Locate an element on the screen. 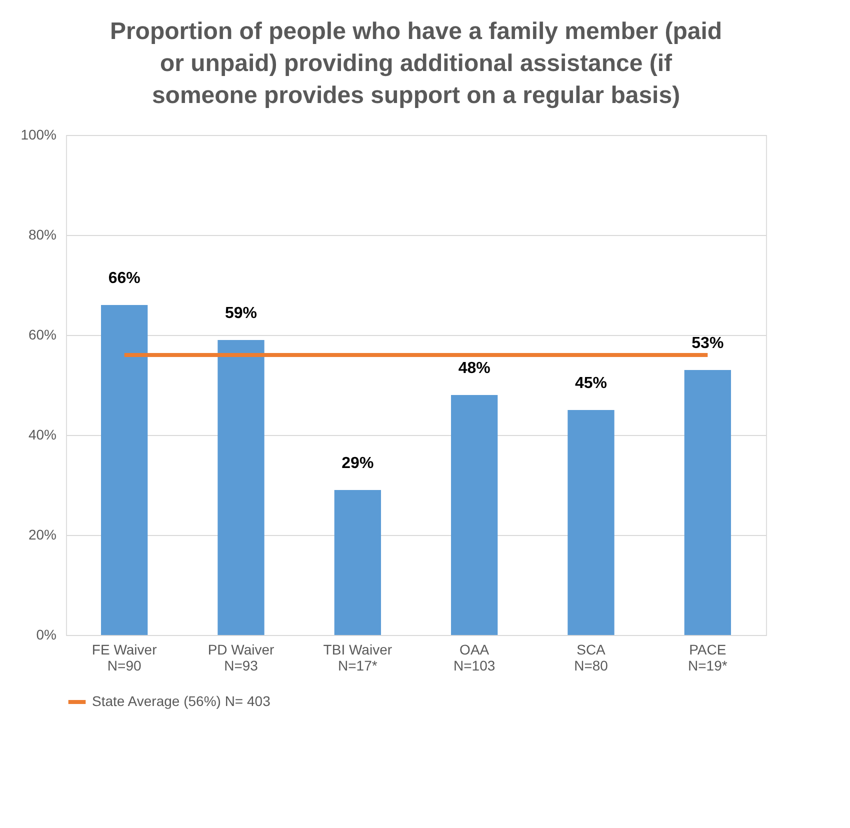 The width and height of the screenshot is (850, 828). data-label: 53% is located at coordinates (708, 343).